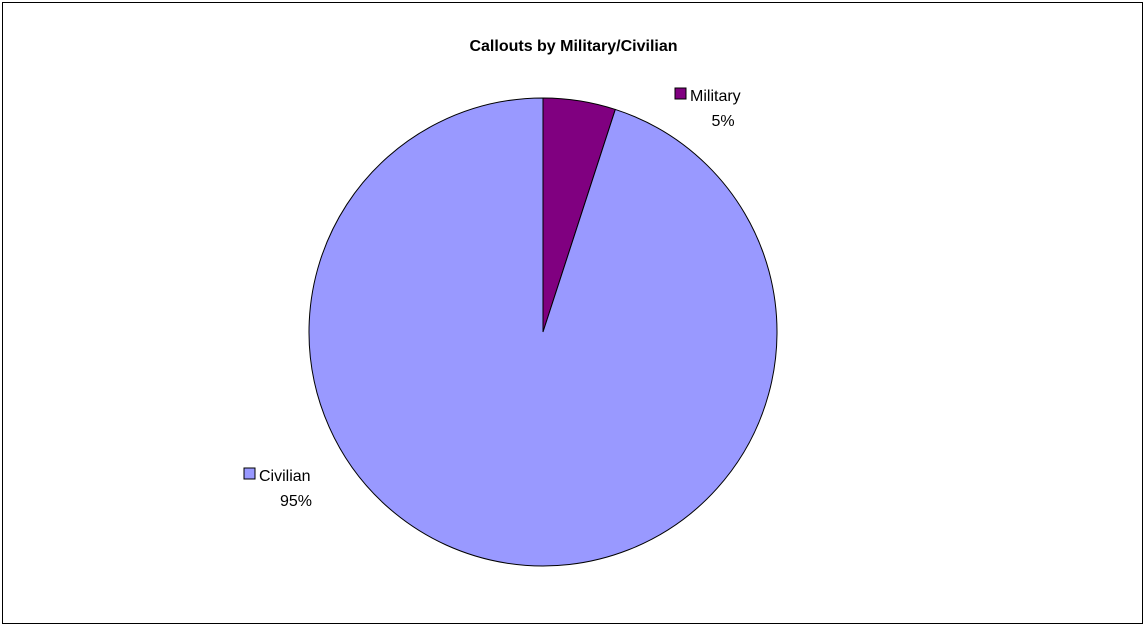  I want to click on data-label-percent-military: 5%, so click(722, 121).